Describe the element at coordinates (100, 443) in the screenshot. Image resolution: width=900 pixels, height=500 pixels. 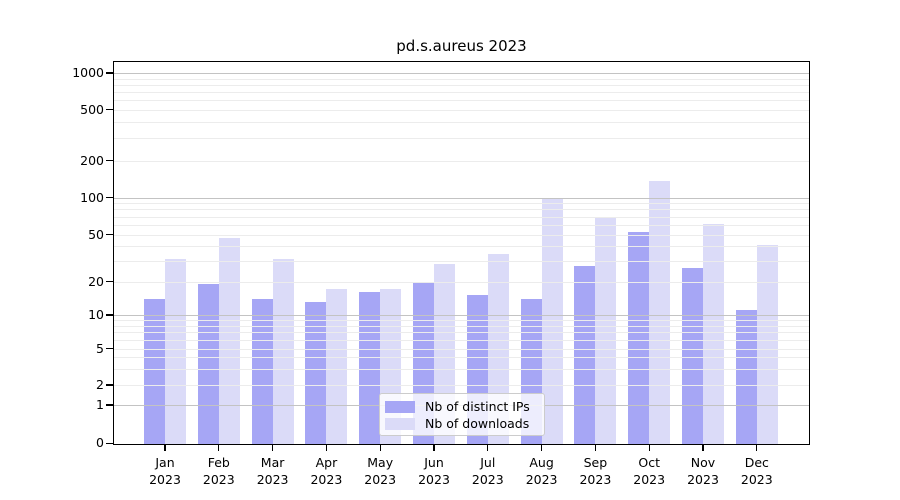
I see `y-tick-label: 0` at that location.